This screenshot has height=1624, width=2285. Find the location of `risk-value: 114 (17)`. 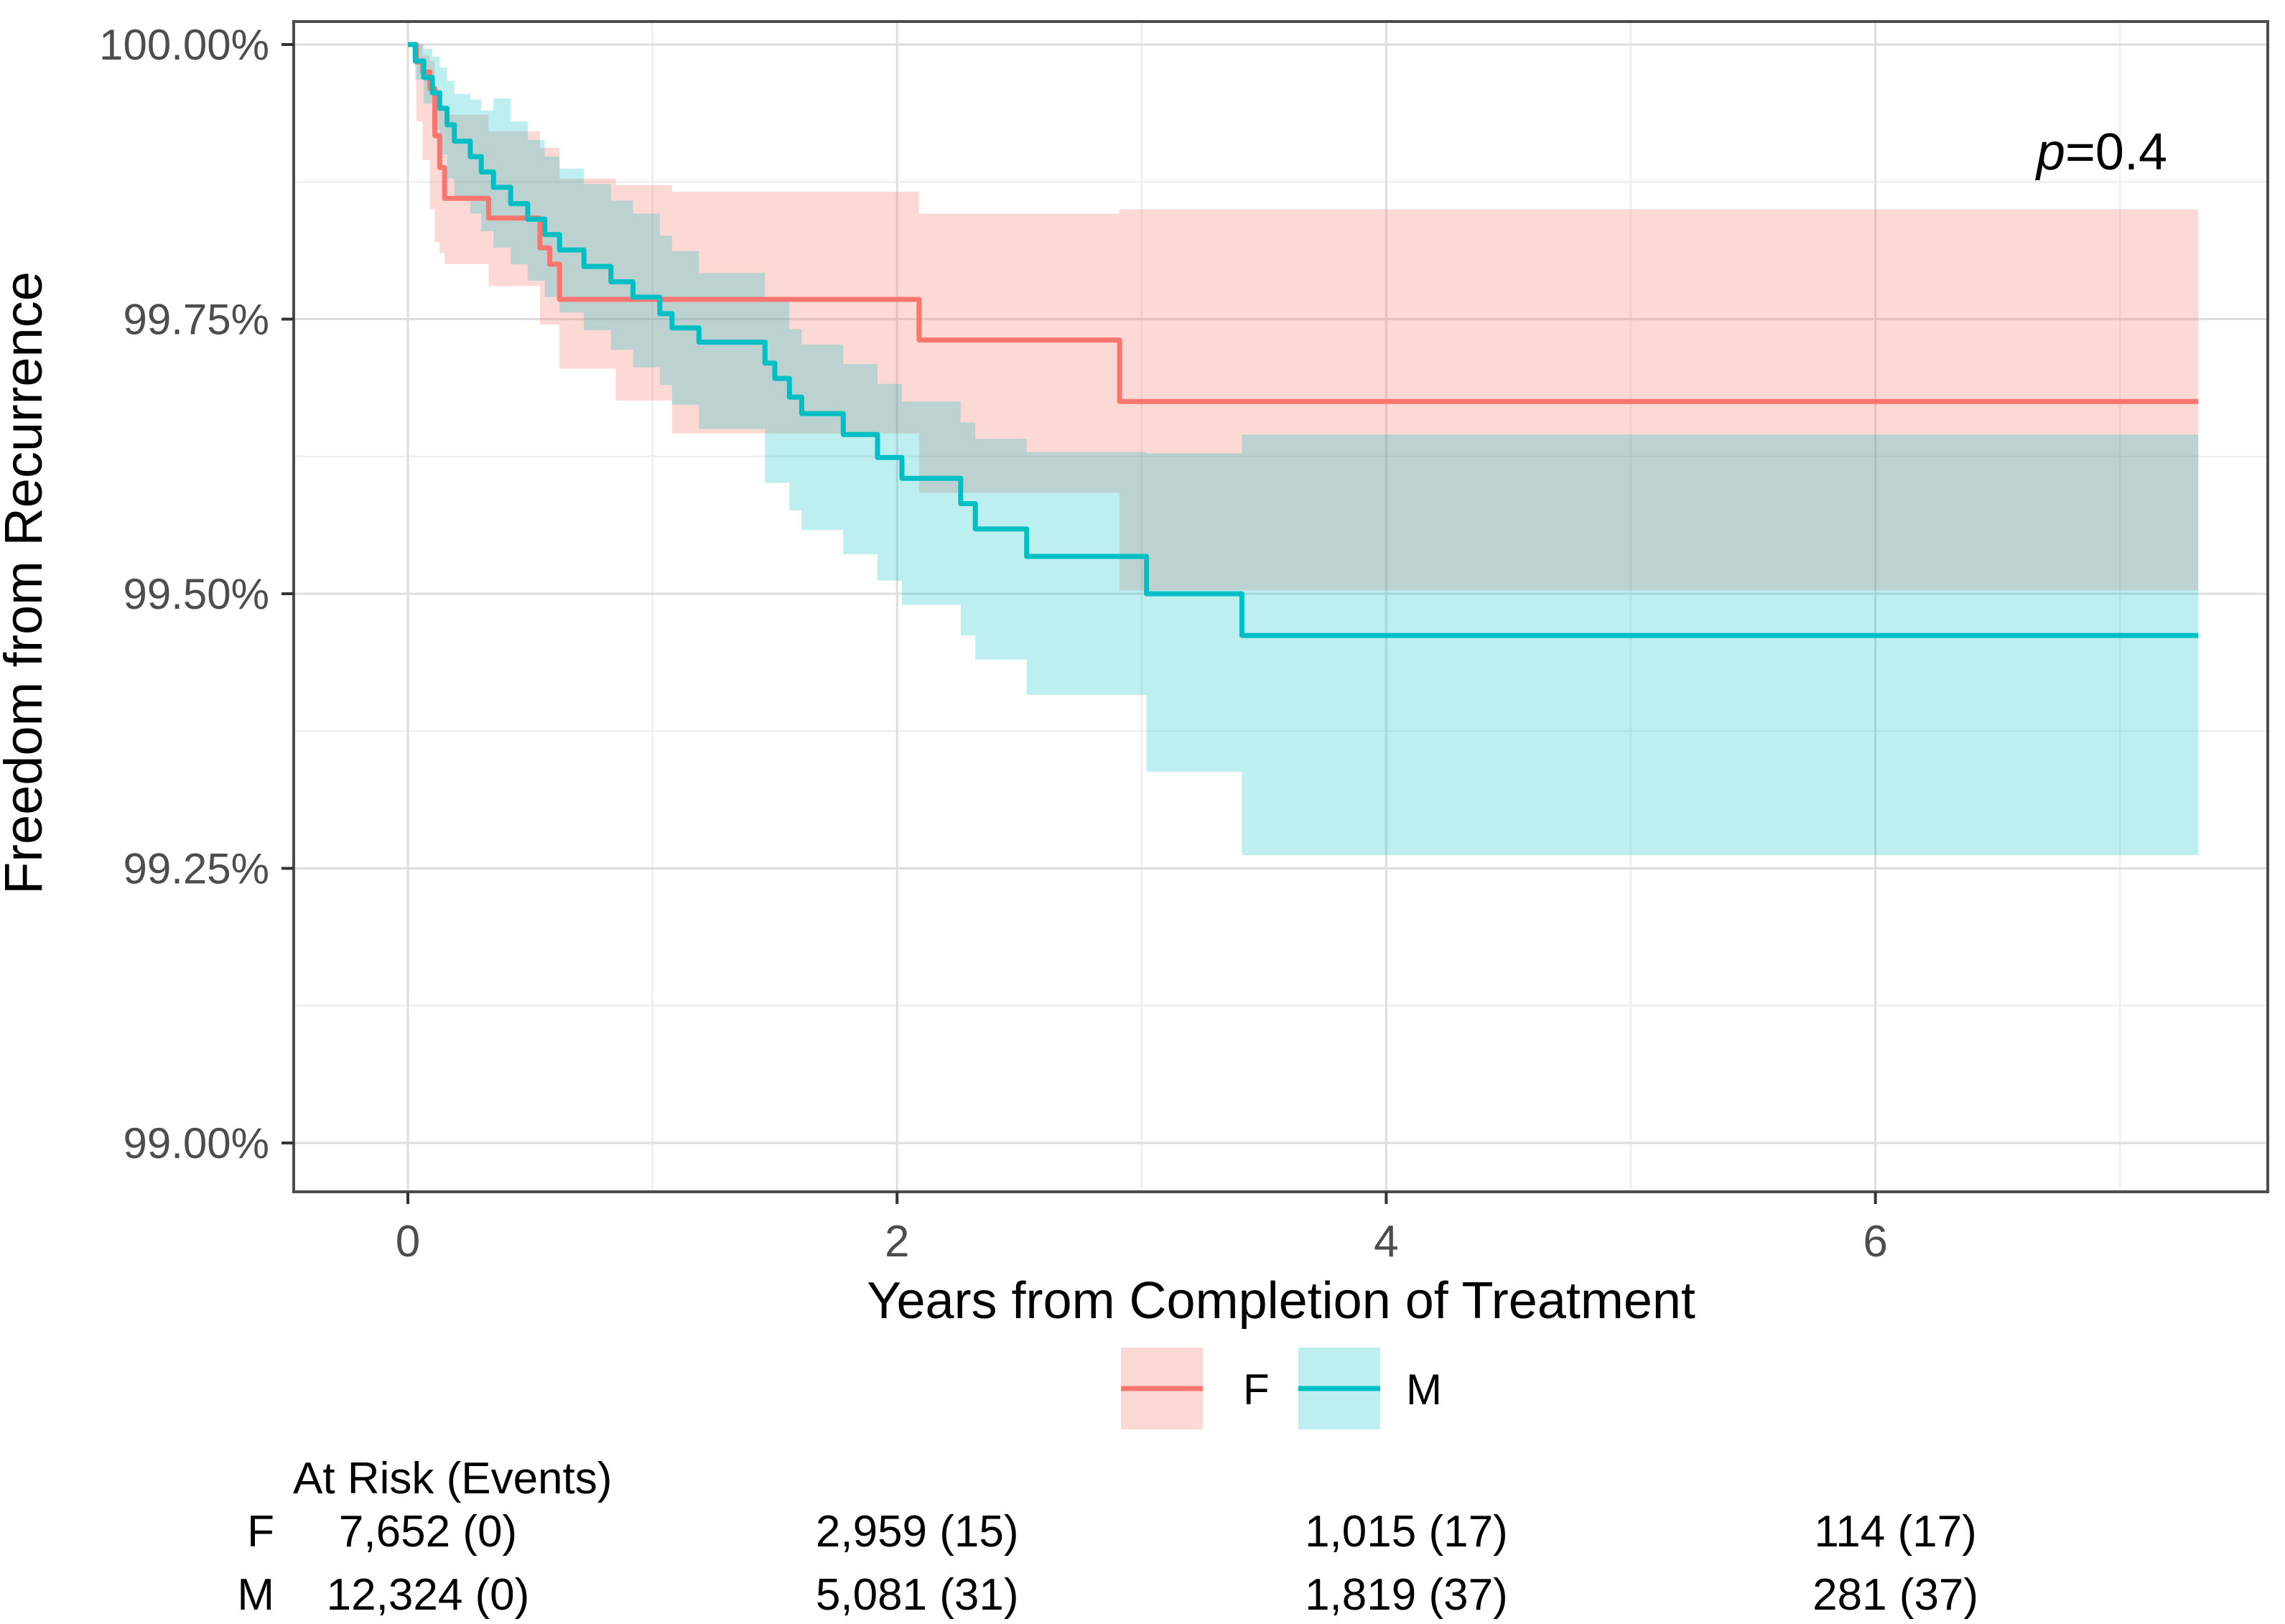

risk-value: 114 (17) is located at coordinates (1895, 1532).